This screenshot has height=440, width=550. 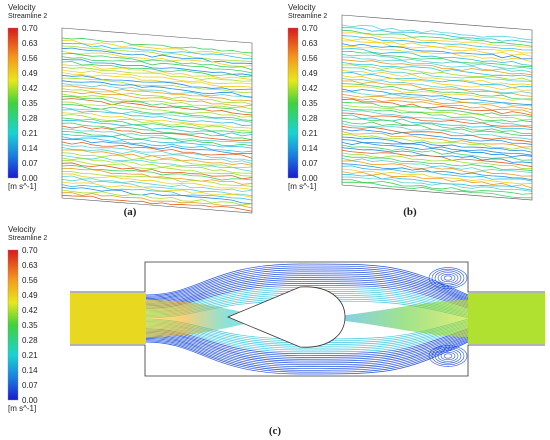 What do you see at coordinates (506, 318) in the screenshot?
I see `outlet-flow` at bounding box center [506, 318].